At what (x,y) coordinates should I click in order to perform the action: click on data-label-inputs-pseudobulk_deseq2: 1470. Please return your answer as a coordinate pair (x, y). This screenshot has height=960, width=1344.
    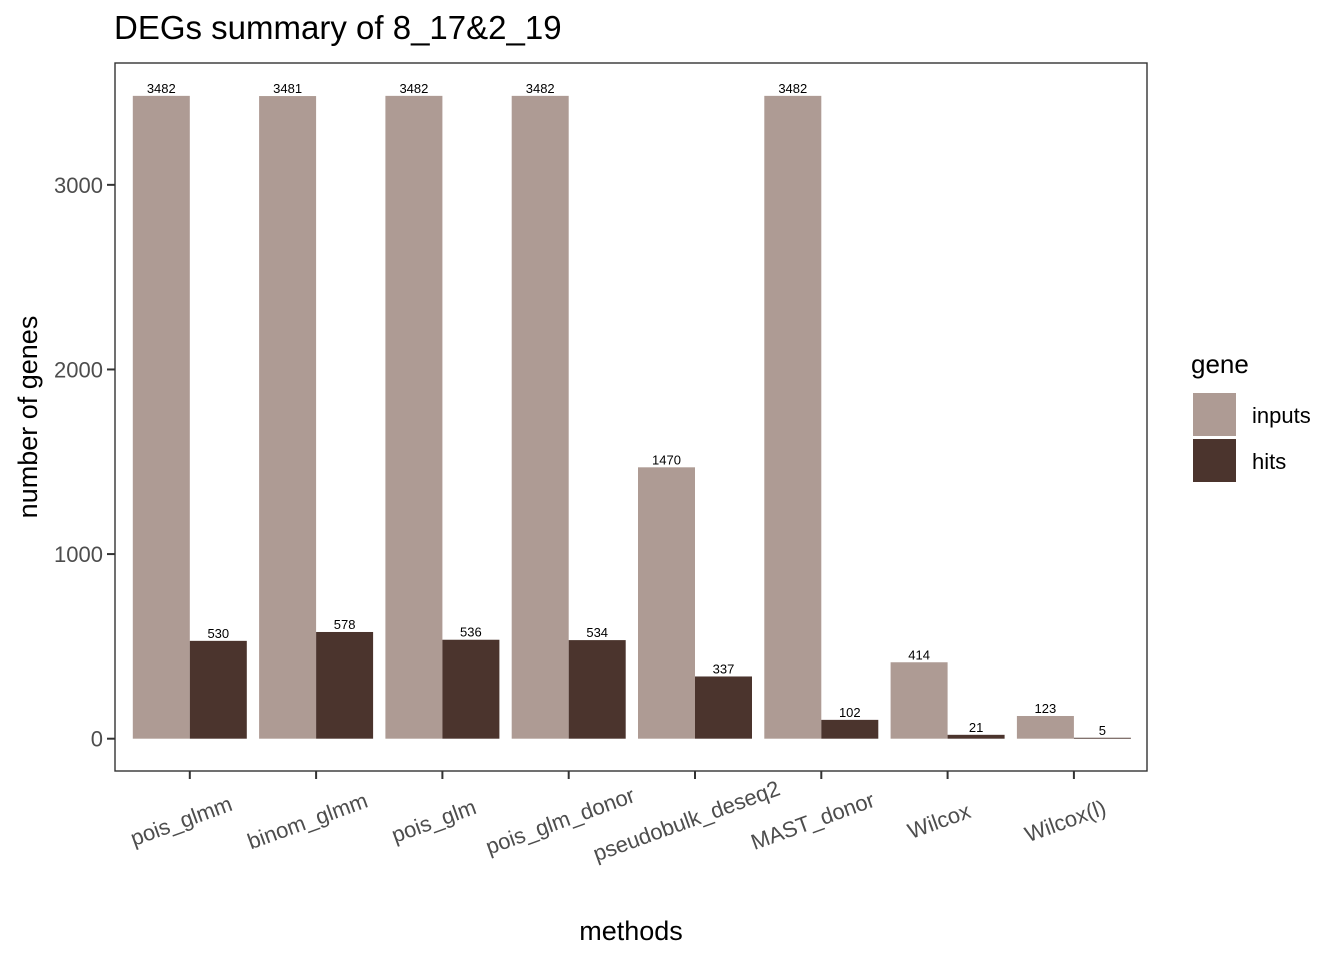
    Looking at the image, I should click on (666, 459).